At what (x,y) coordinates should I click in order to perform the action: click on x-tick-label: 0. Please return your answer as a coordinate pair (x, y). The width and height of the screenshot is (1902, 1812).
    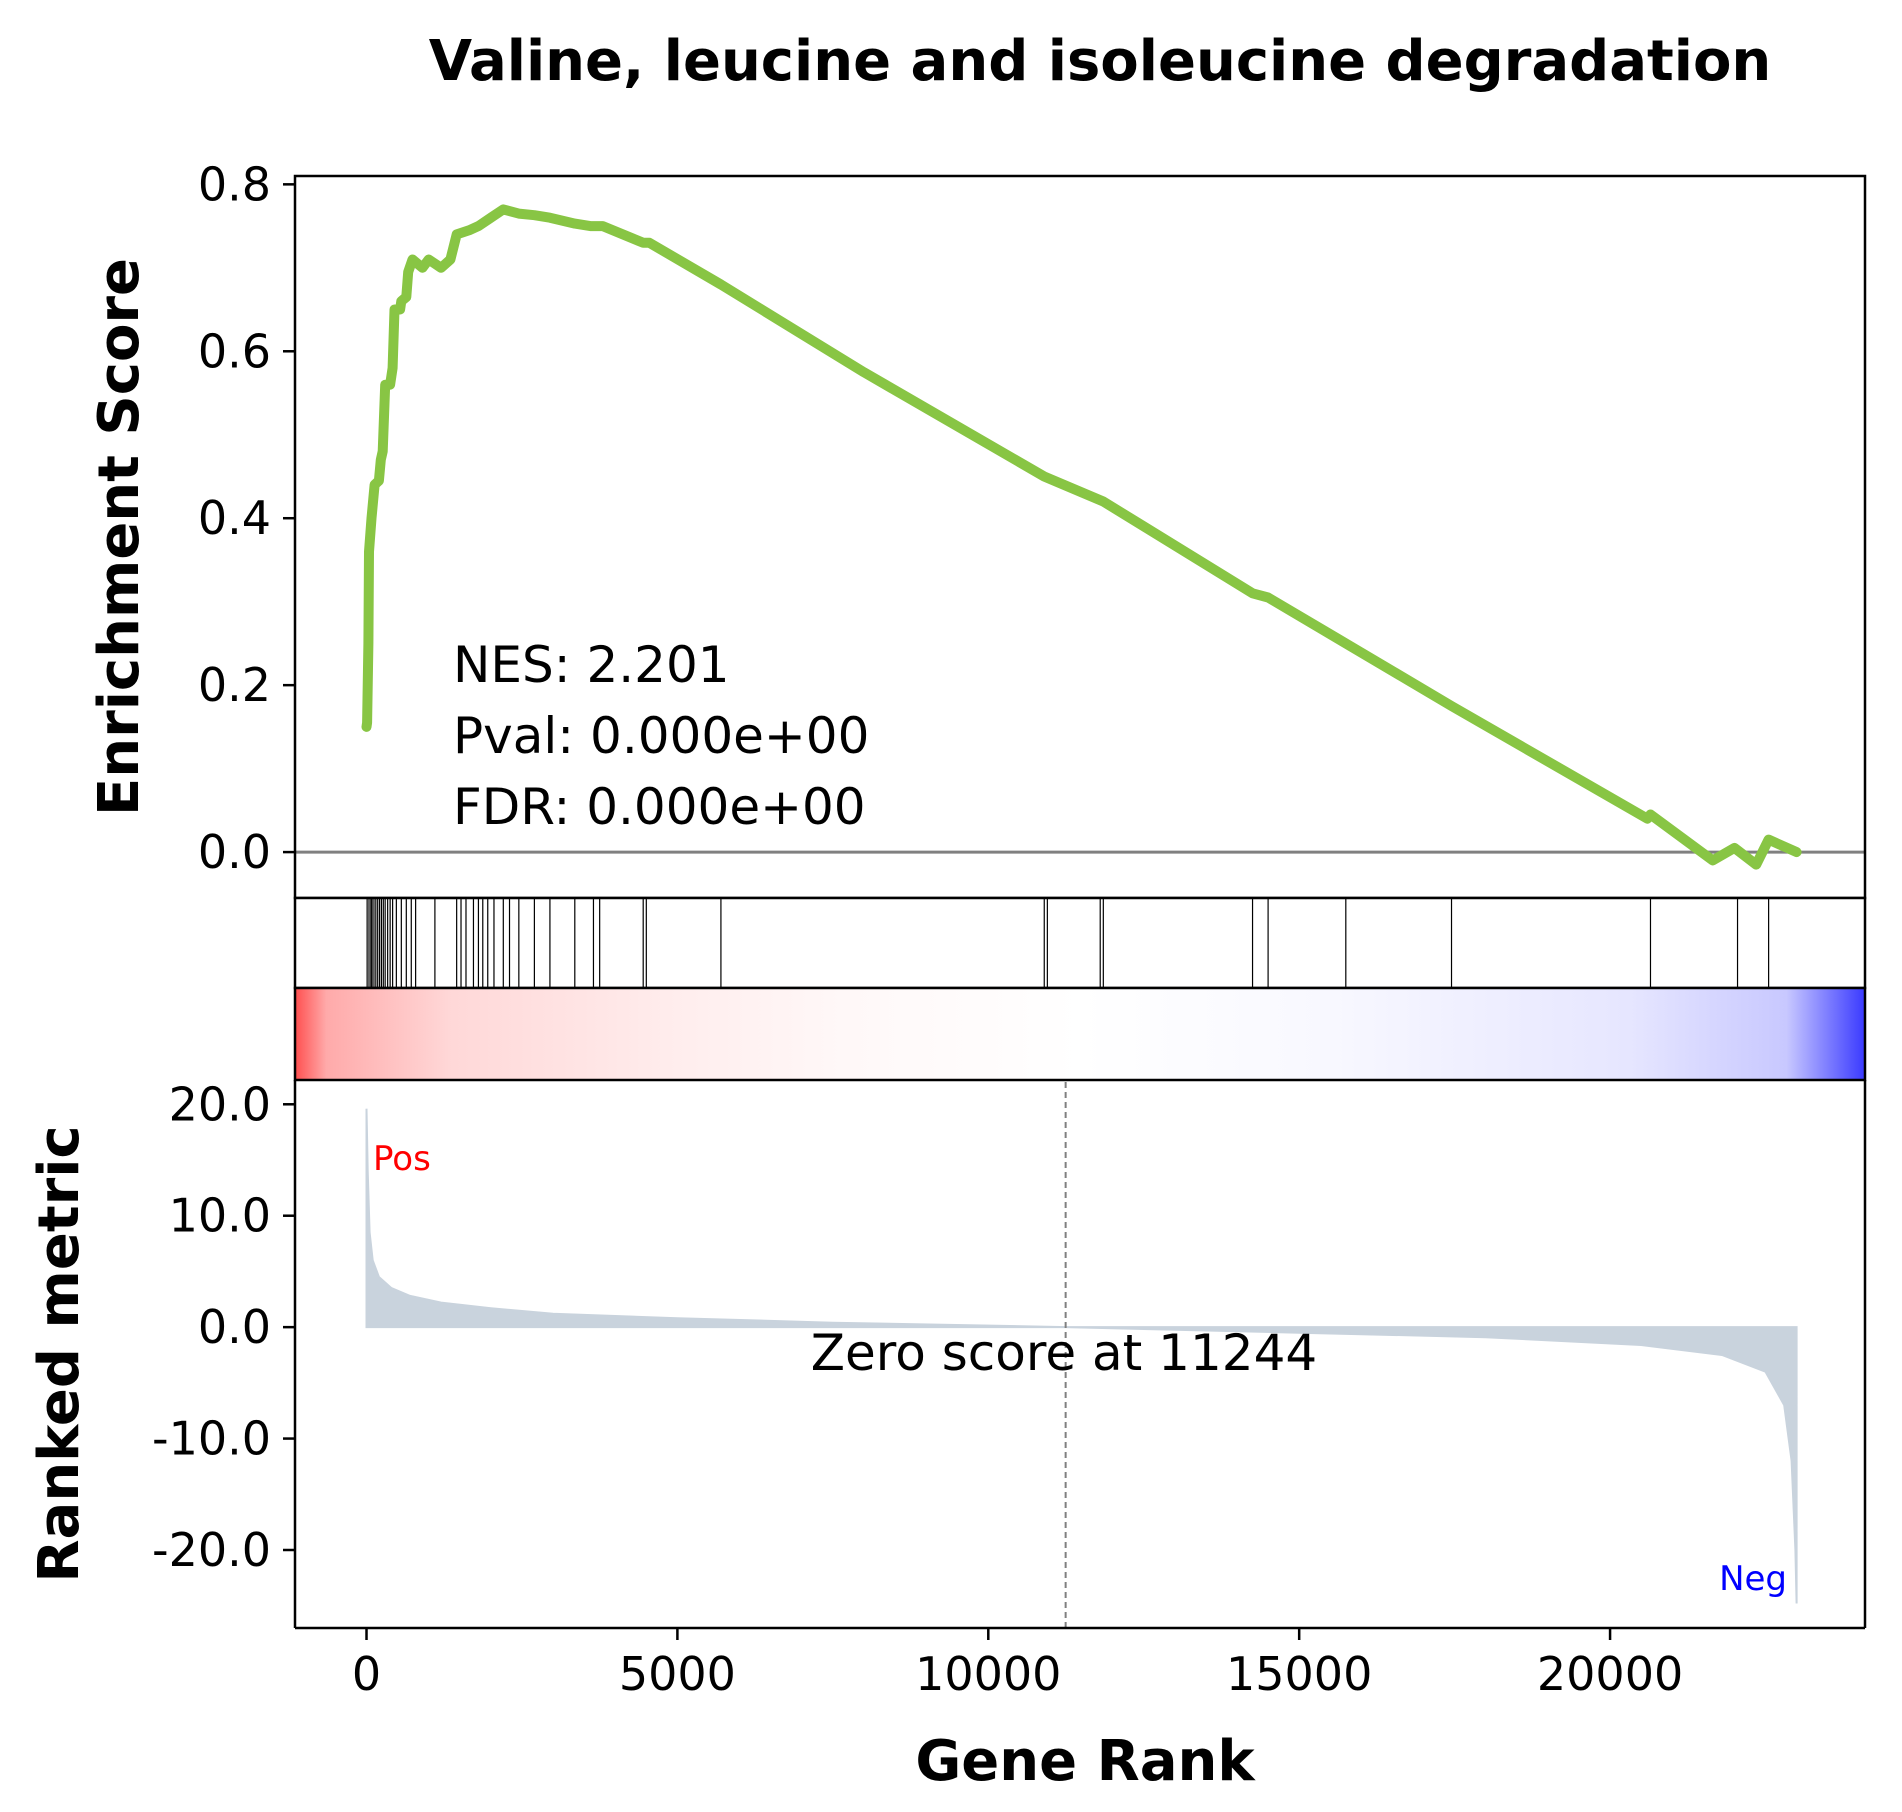
    Looking at the image, I should click on (366, 1674).